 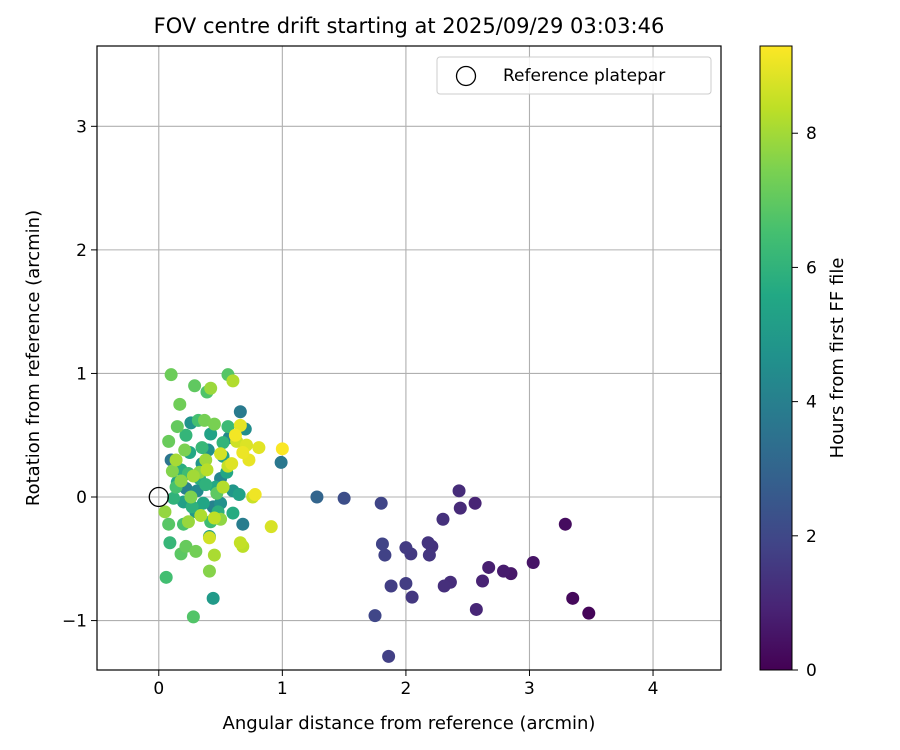 What do you see at coordinates (811, 134) in the screenshot?
I see `colorbar-tick-label: 8` at bounding box center [811, 134].